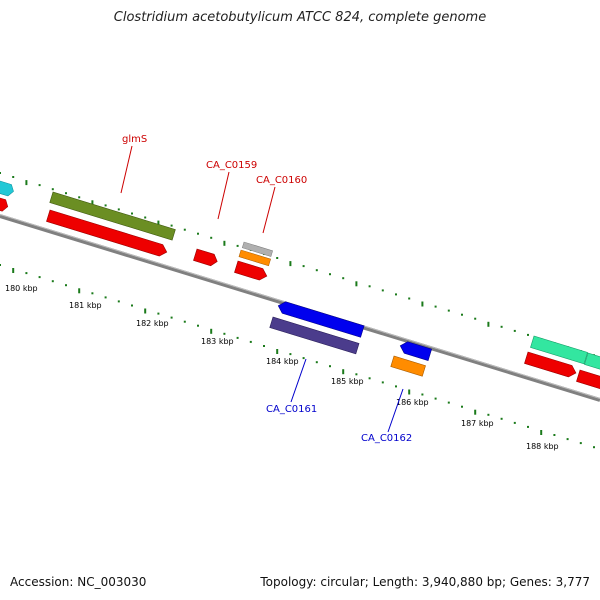  I want to click on kbp-label-185: 185 kbp, so click(347, 381).